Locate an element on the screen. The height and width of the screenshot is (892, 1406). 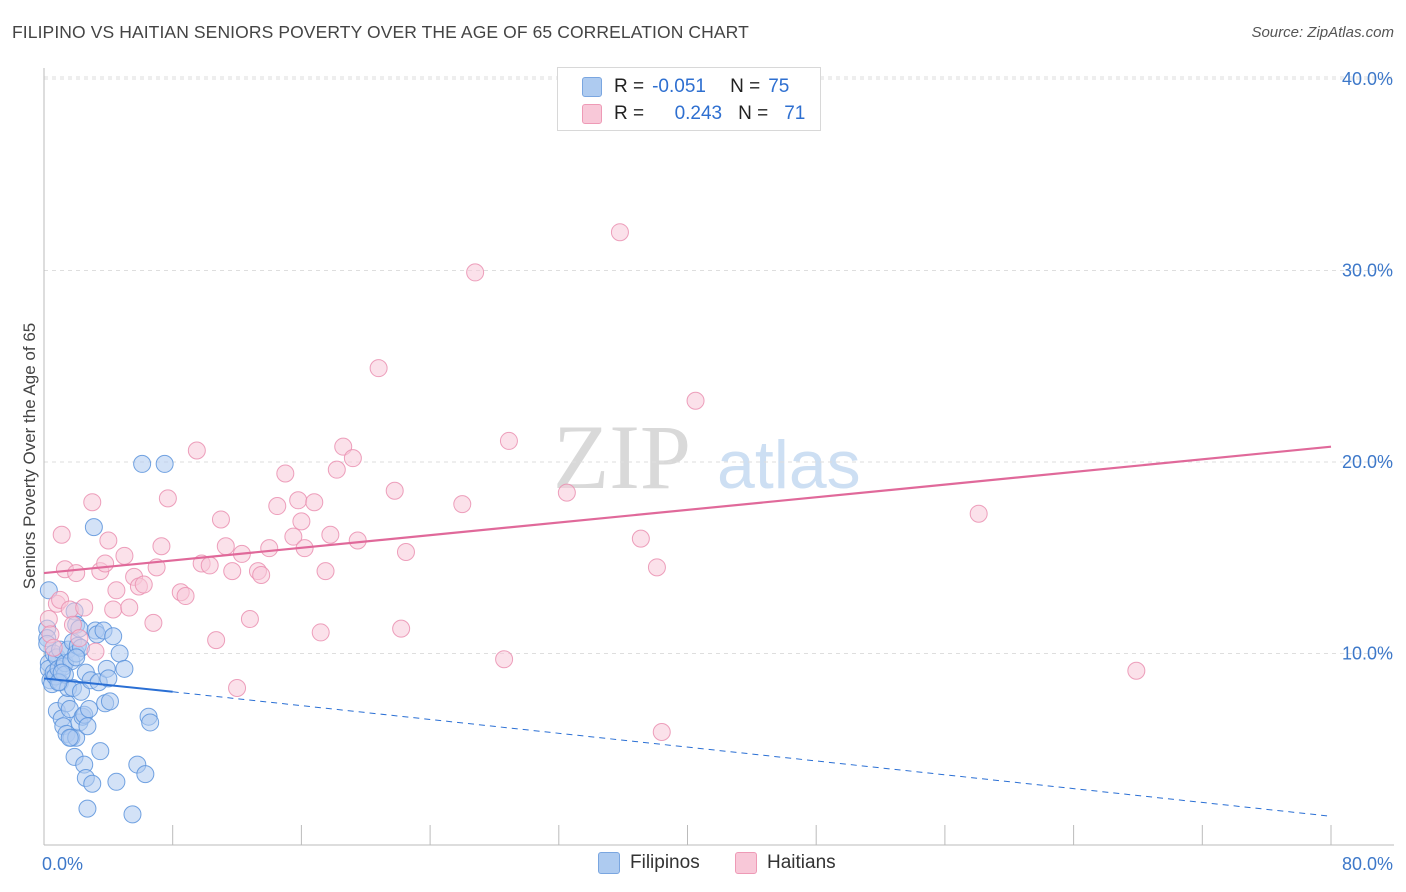
y-tick-label: 30.0% is located at coordinates (1367, 271).